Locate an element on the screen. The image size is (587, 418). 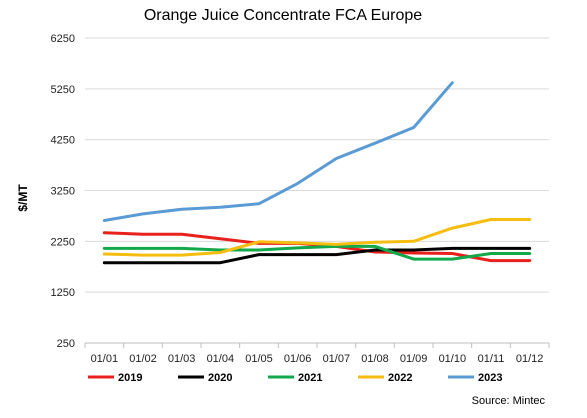
x-tick-label: 01/06 is located at coordinates (298, 359).